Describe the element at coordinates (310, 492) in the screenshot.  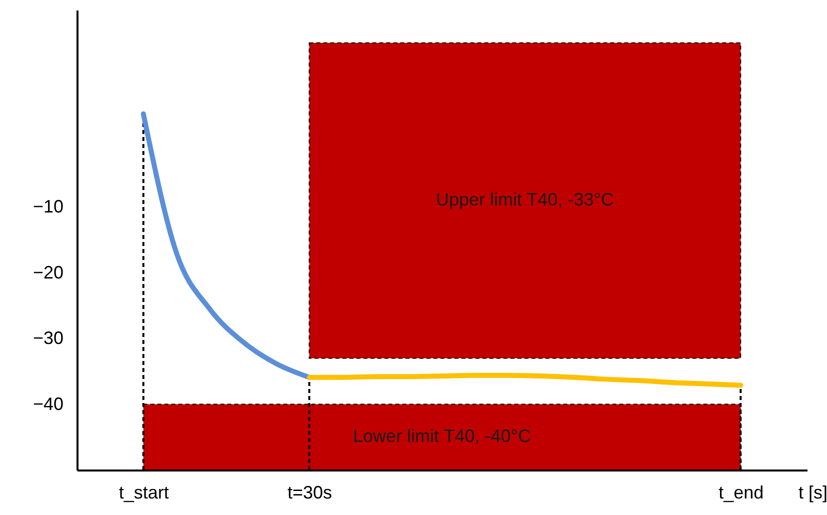
I see `x-tick-label: t=30s` at that location.